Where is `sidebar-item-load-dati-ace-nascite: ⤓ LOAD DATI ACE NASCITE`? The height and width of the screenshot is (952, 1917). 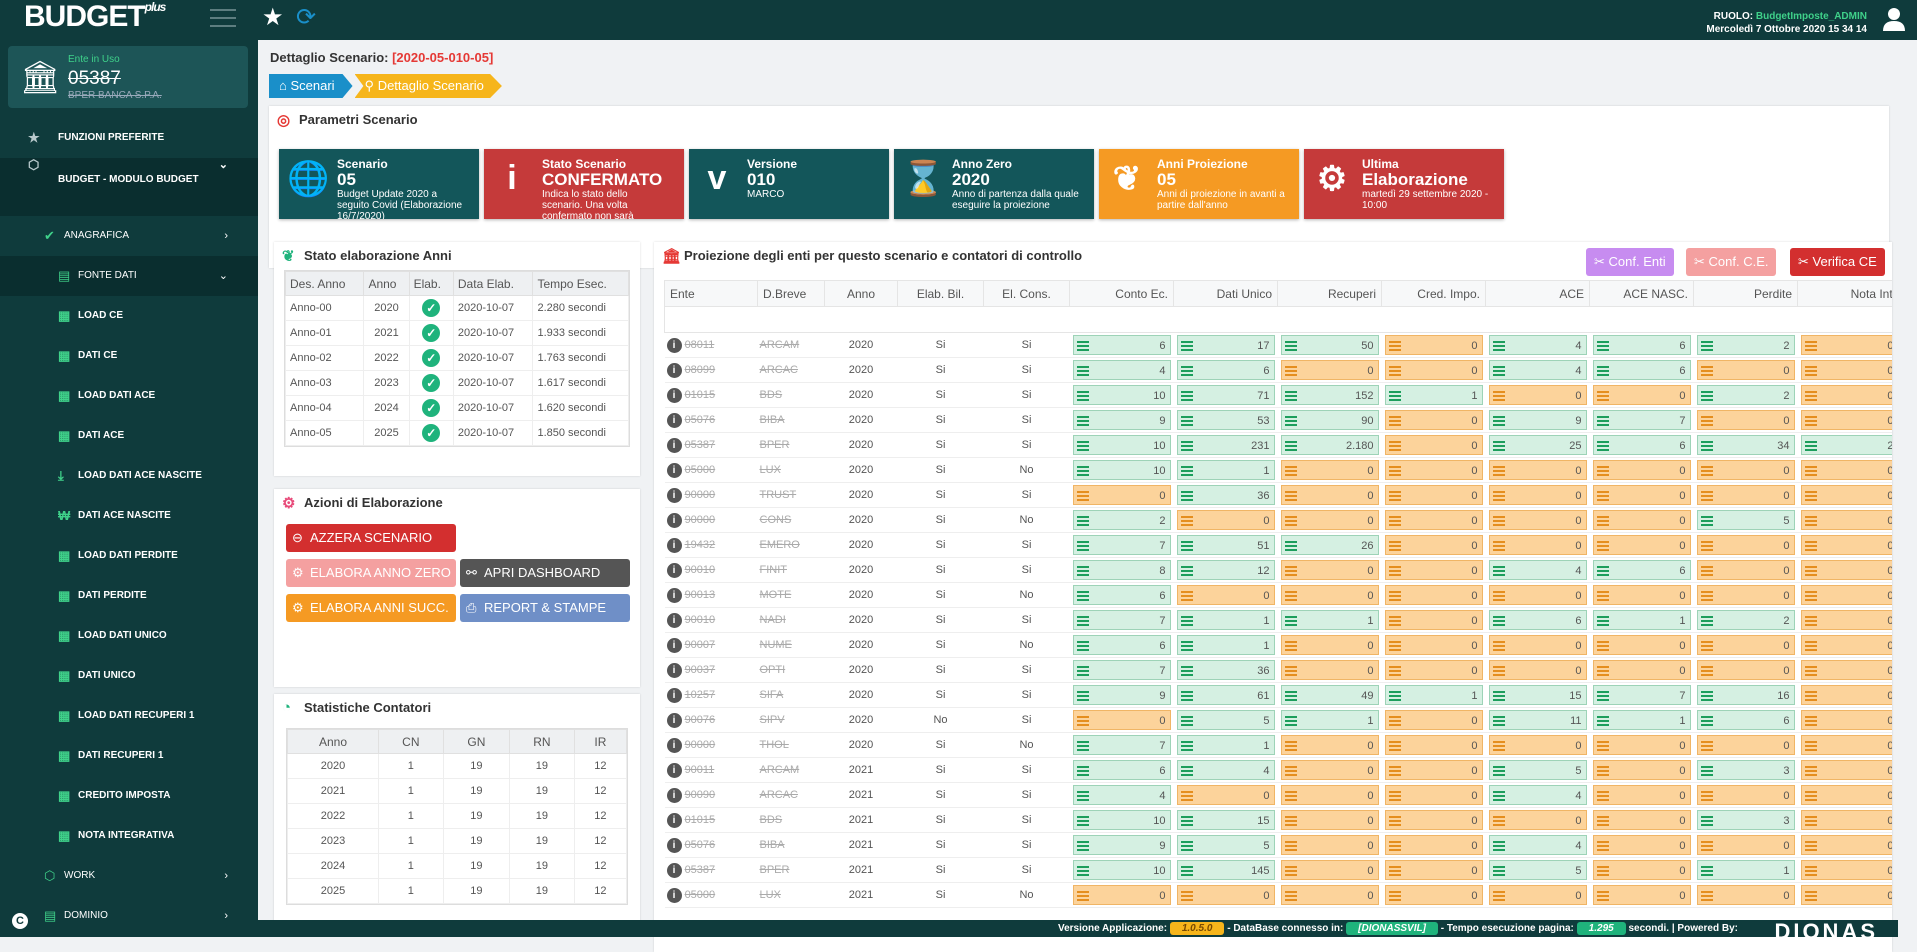
sidebar-item-load-dati-ace-nascite: ⤓ LOAD DATI ACE NASCITE is located at coordinates (129, 476).